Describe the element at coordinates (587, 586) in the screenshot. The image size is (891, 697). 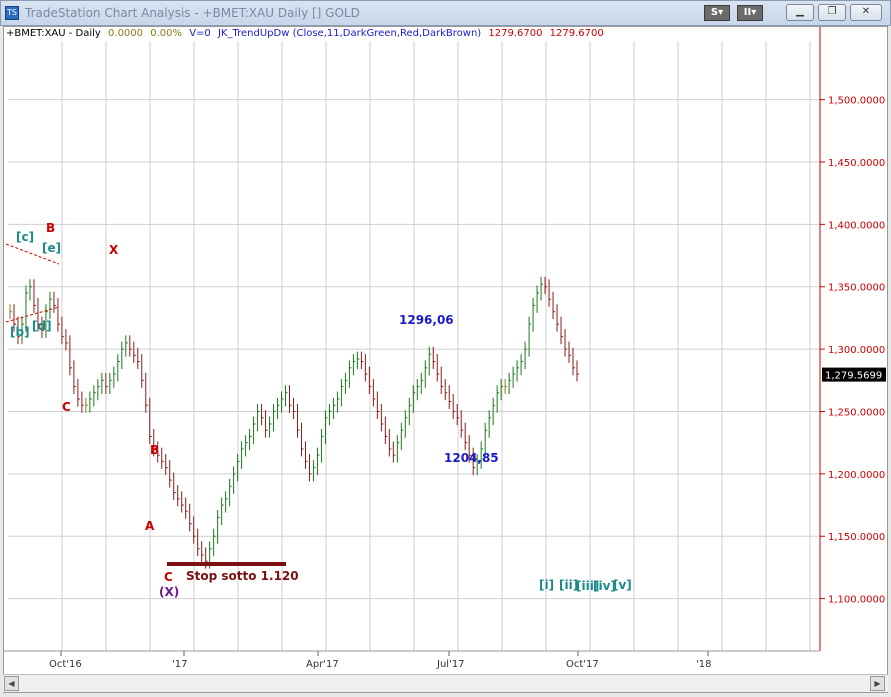
I see `wave-label-iii: [iii]` at that location.